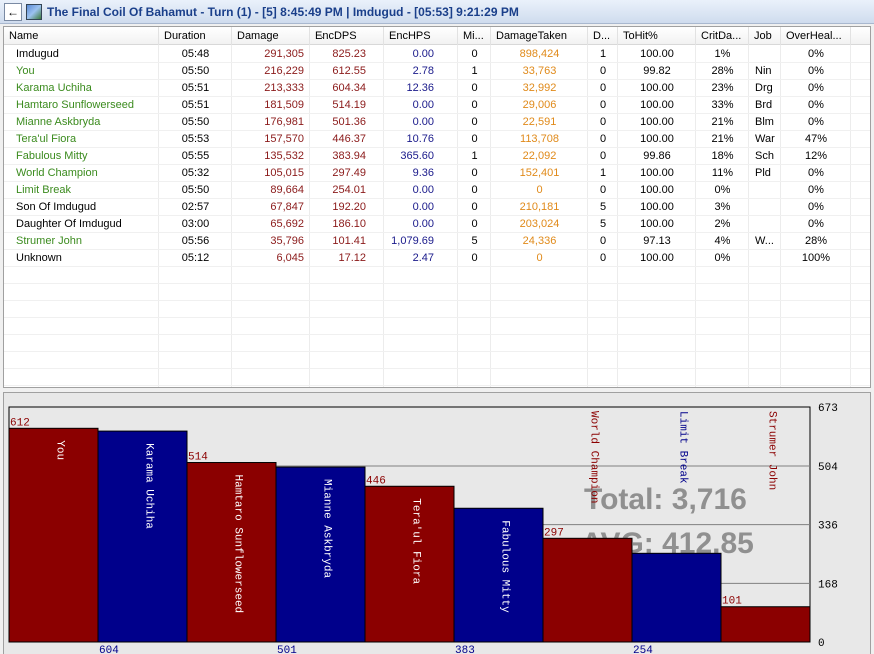 The width and height of the screenshot is (874, 654). What do you see at coordinates (765, 36) in the screenshot?
I see `column-header-job: Job` at bounding box center [765, 36].